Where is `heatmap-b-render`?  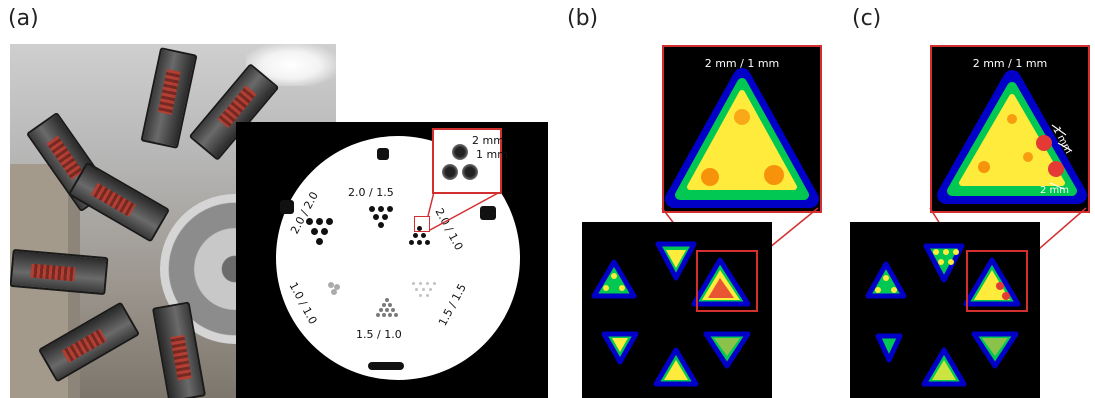 heatmap-b-render is located at coordinates (671, 314).